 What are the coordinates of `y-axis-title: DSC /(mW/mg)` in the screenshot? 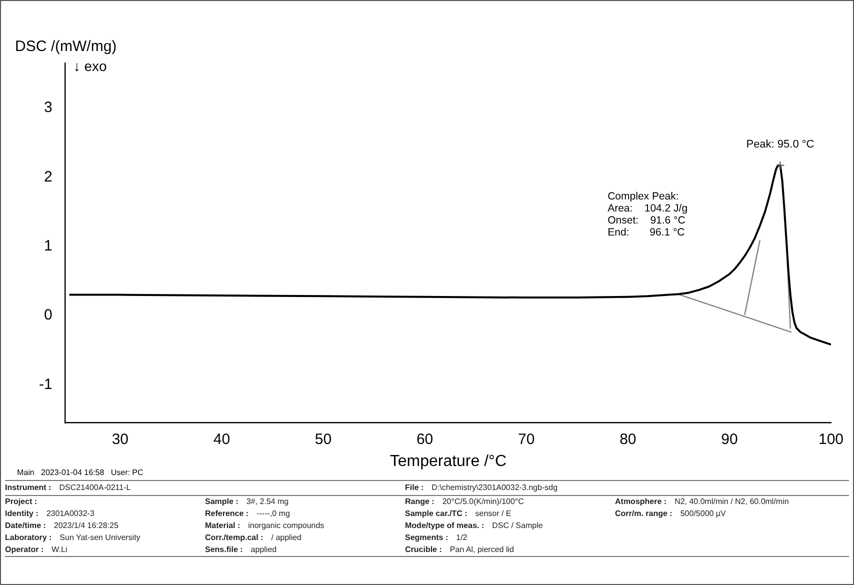 It's located at (66, 46).